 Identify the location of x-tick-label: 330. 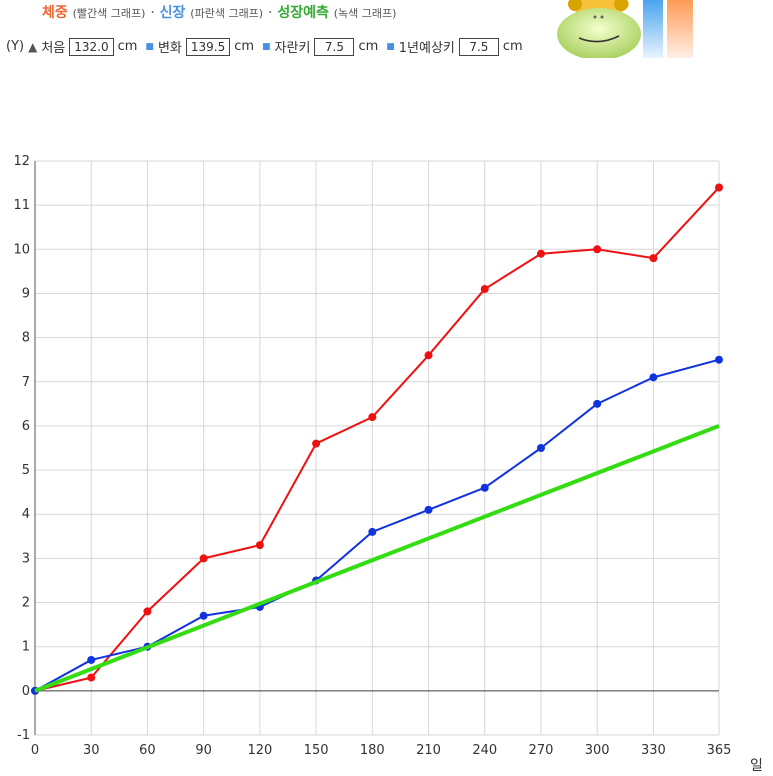
(653, 750).